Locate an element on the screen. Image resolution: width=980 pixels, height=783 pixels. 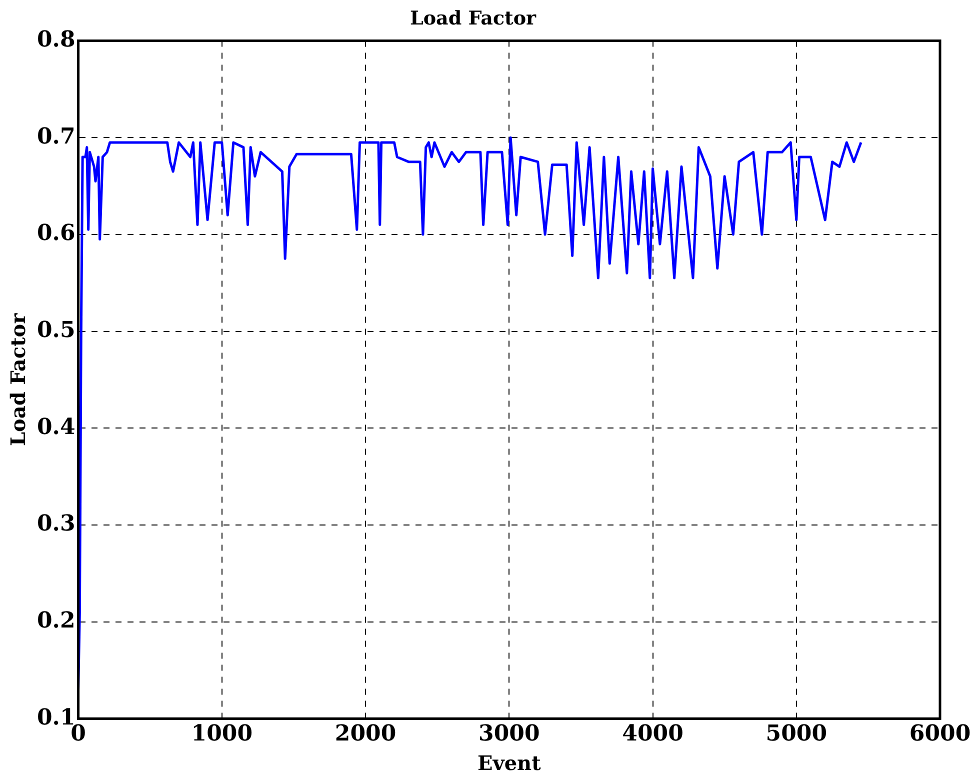
x-tick-label: 5000 is located at coordinates (796, 733).